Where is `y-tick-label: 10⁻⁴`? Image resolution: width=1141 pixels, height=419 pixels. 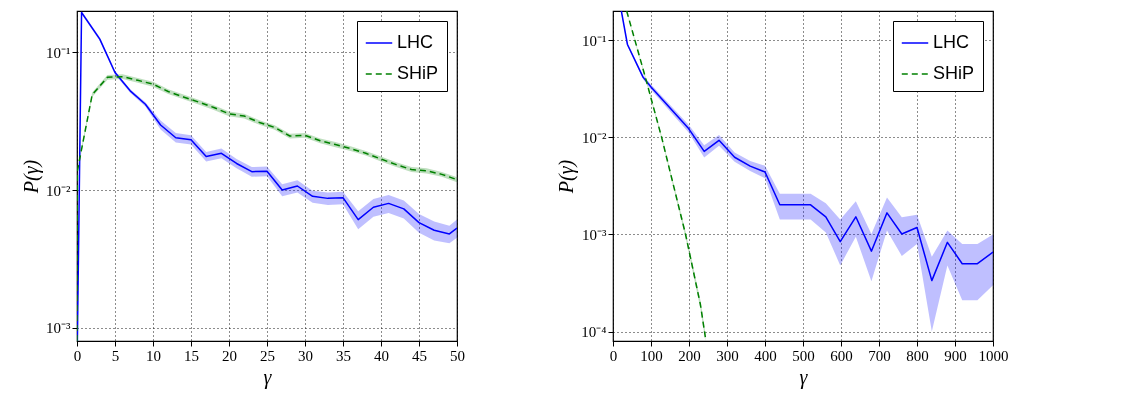 y-tick-label: 10⁻⁴ is located at coordinates (594, 332).